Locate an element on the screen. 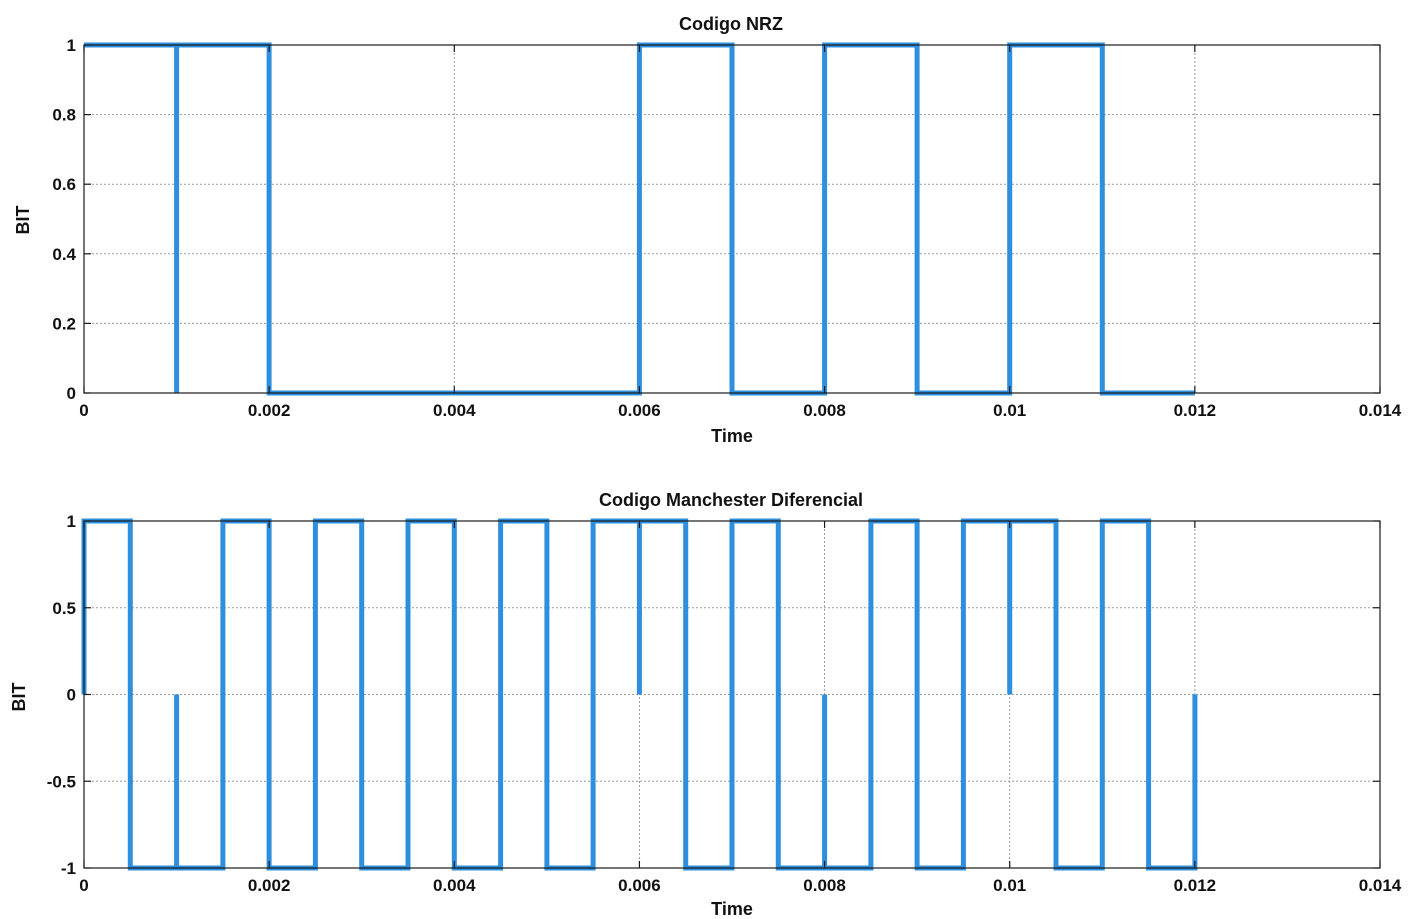 This screenshot has width=1421, height=919. chart-nrz-xlabel: Time is located at coordinates (732, 436).